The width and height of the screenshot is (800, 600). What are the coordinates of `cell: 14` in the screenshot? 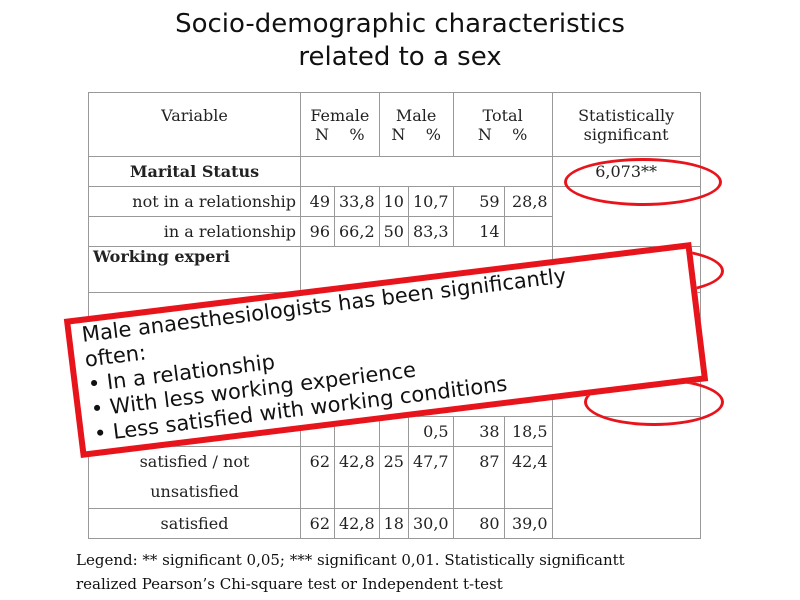 It's located at (478, 231).